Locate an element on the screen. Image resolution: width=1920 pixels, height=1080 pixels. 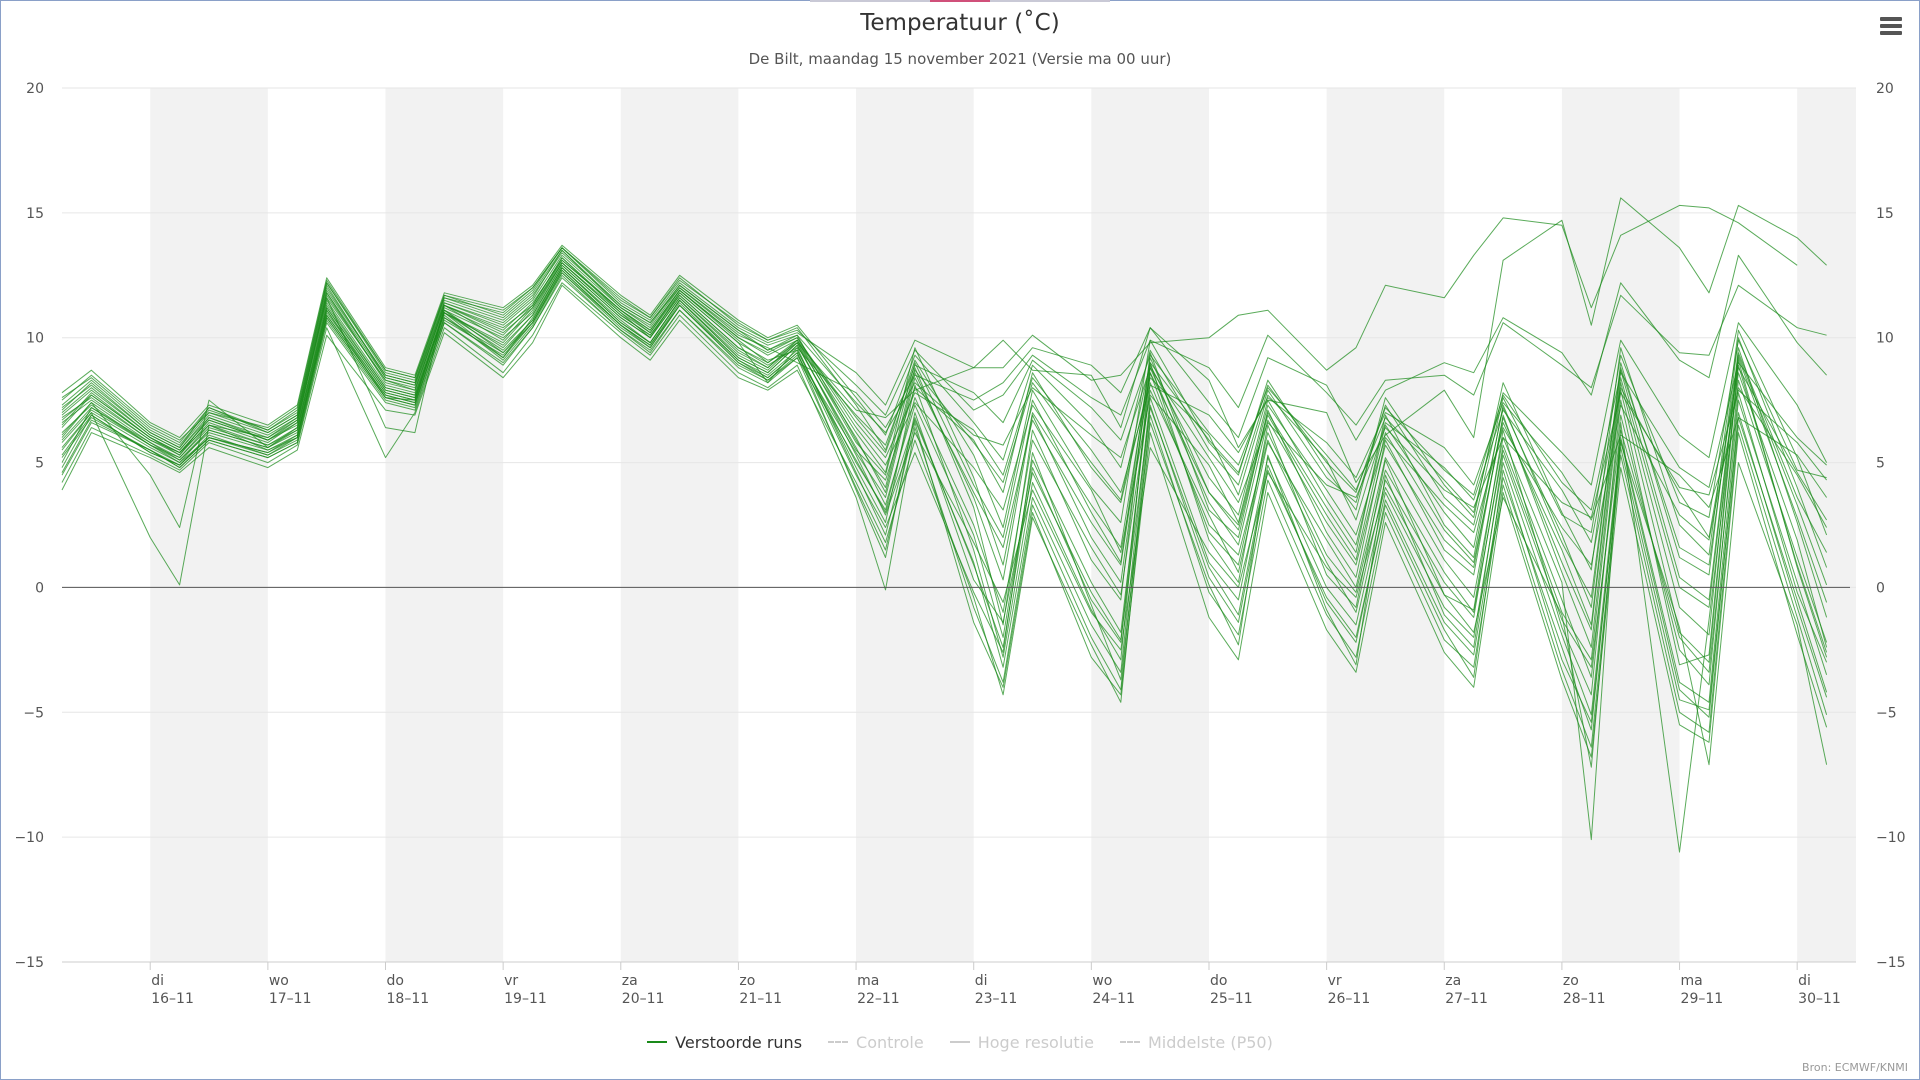
x-tick-date-label: 30–11 is located at coordinates (1819, 999).